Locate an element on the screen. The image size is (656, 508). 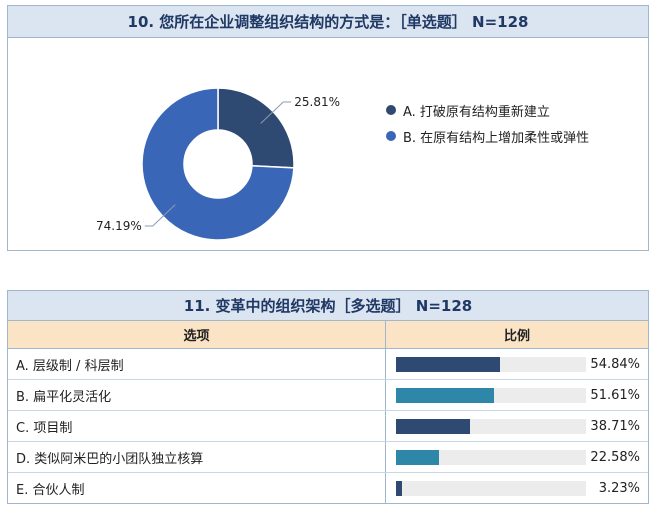
table-header: 选项 比例 is located at coordinates (328, 335).